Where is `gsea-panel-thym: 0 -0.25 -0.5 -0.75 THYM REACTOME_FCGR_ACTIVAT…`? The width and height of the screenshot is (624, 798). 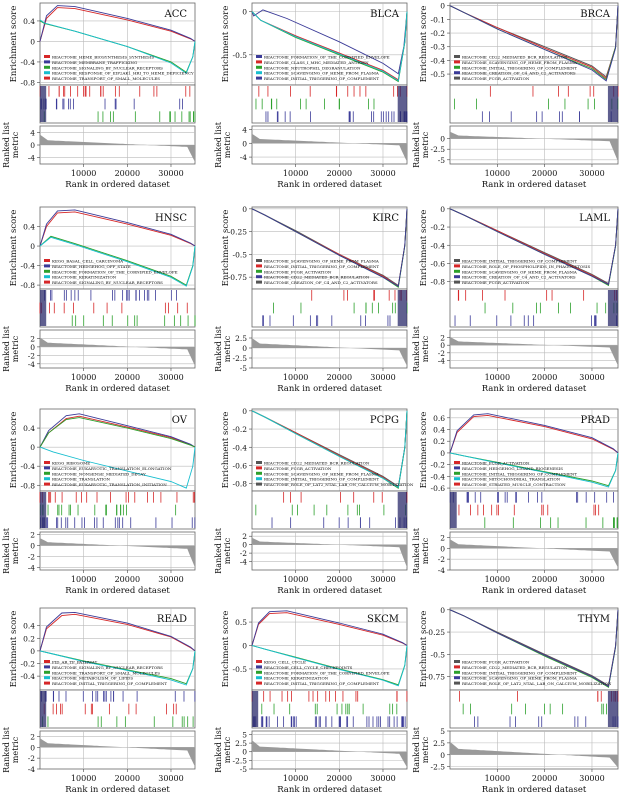 gsea-panel-thym: 0 -0.25 -0.5 -0.75 THYM REACTOME_FCGR_ACTIVAT… is located at coordinates (515, 700).